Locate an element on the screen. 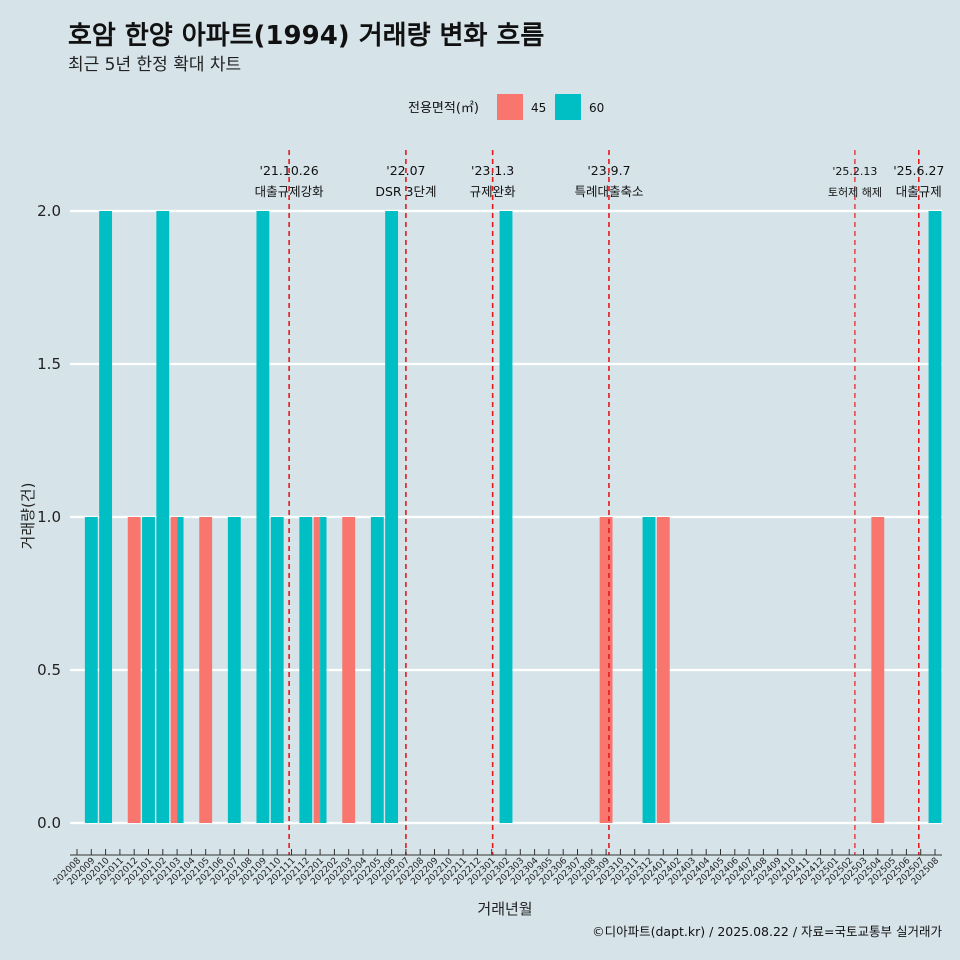 This screenshot has width=960, height=960. y-tick-label: 2.0 is located at coordinates (49, 211).